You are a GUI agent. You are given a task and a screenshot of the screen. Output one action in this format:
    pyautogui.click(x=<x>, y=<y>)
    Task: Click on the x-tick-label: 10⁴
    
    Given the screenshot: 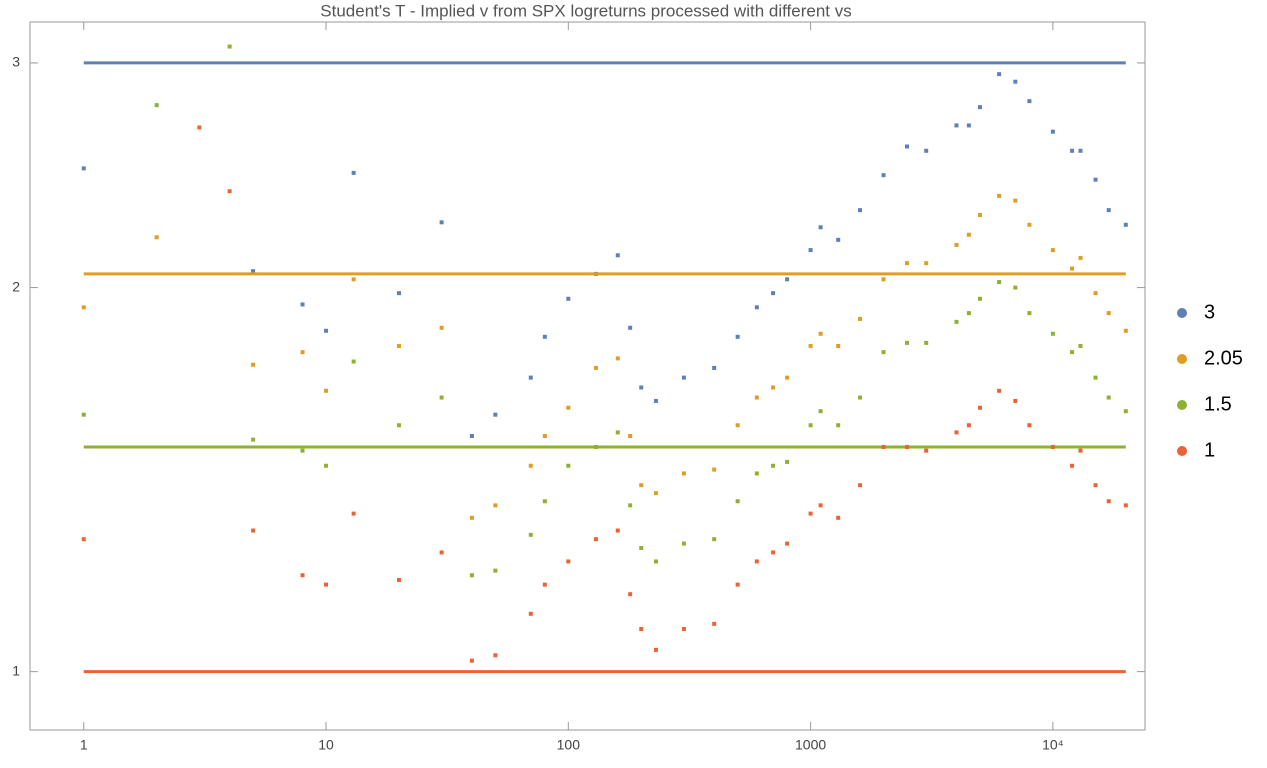 What is the action you would take?
    pyautogui.click(x=1053, y=745)
    